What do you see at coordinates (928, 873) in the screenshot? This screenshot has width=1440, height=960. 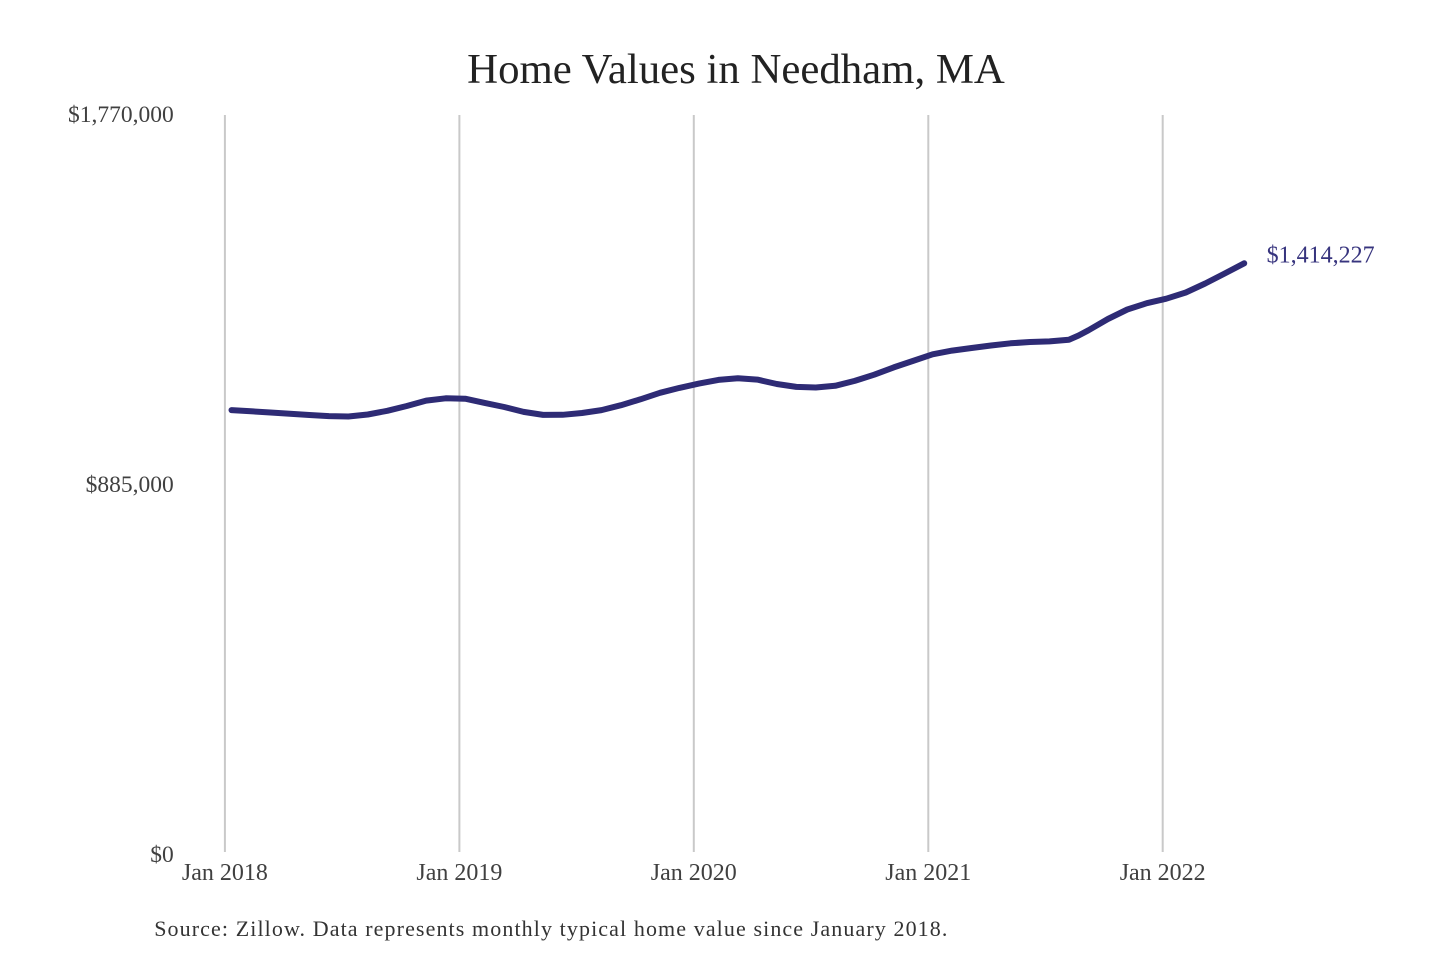 I see `svg-text: Jan 2021` at bounding box center [928, 873].